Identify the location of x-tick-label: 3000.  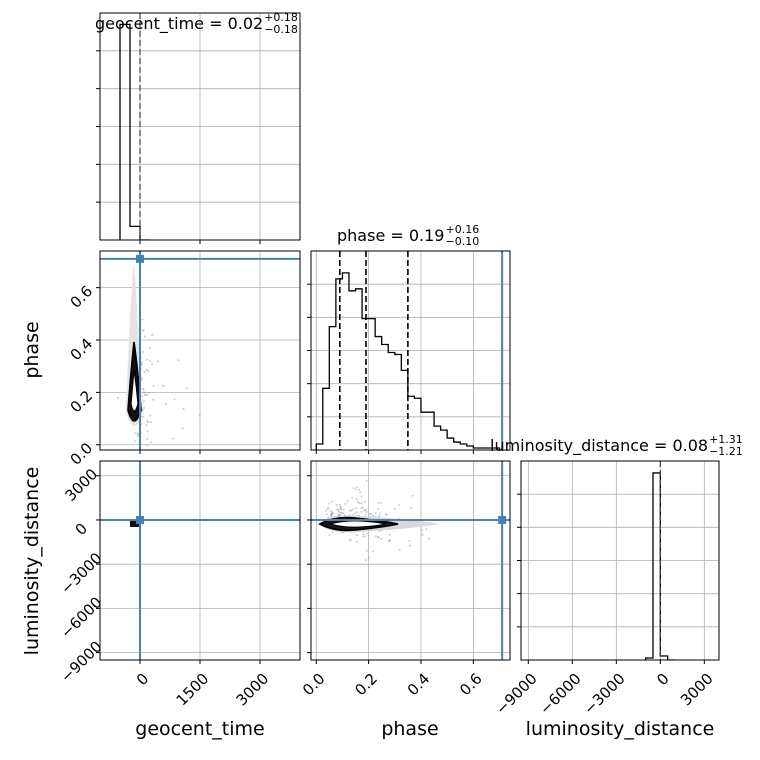
(253, 690).